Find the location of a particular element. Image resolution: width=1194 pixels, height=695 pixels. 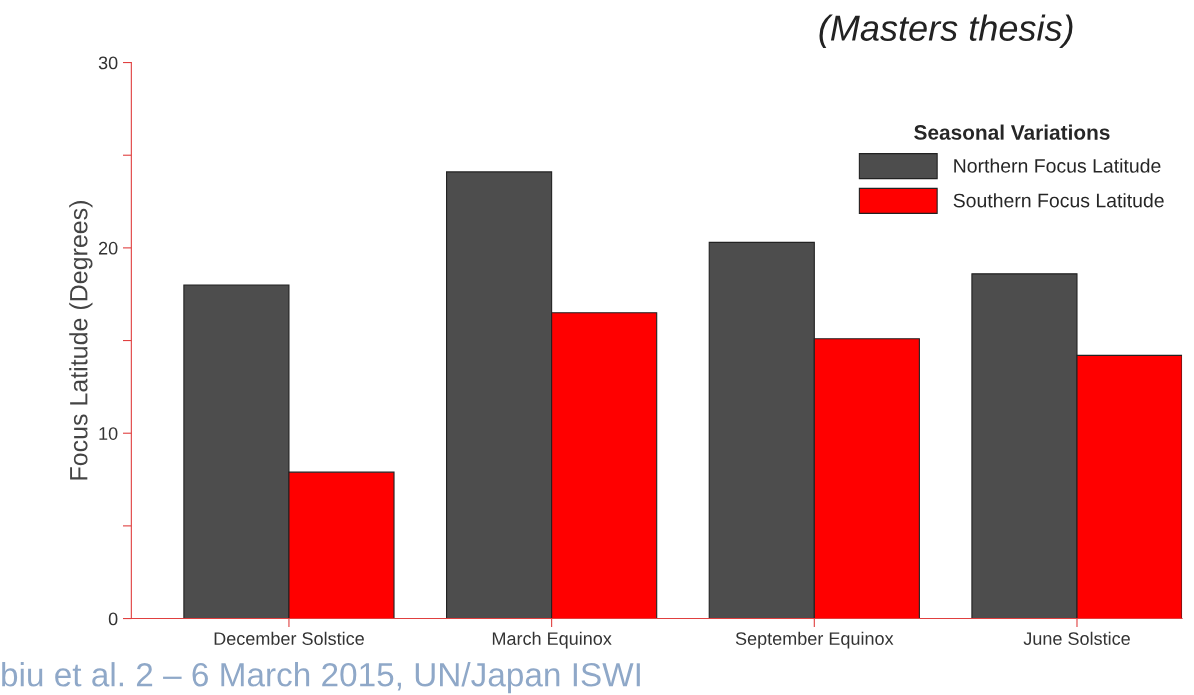

y-tick-label: 10 is located at coordinates (108, 433).